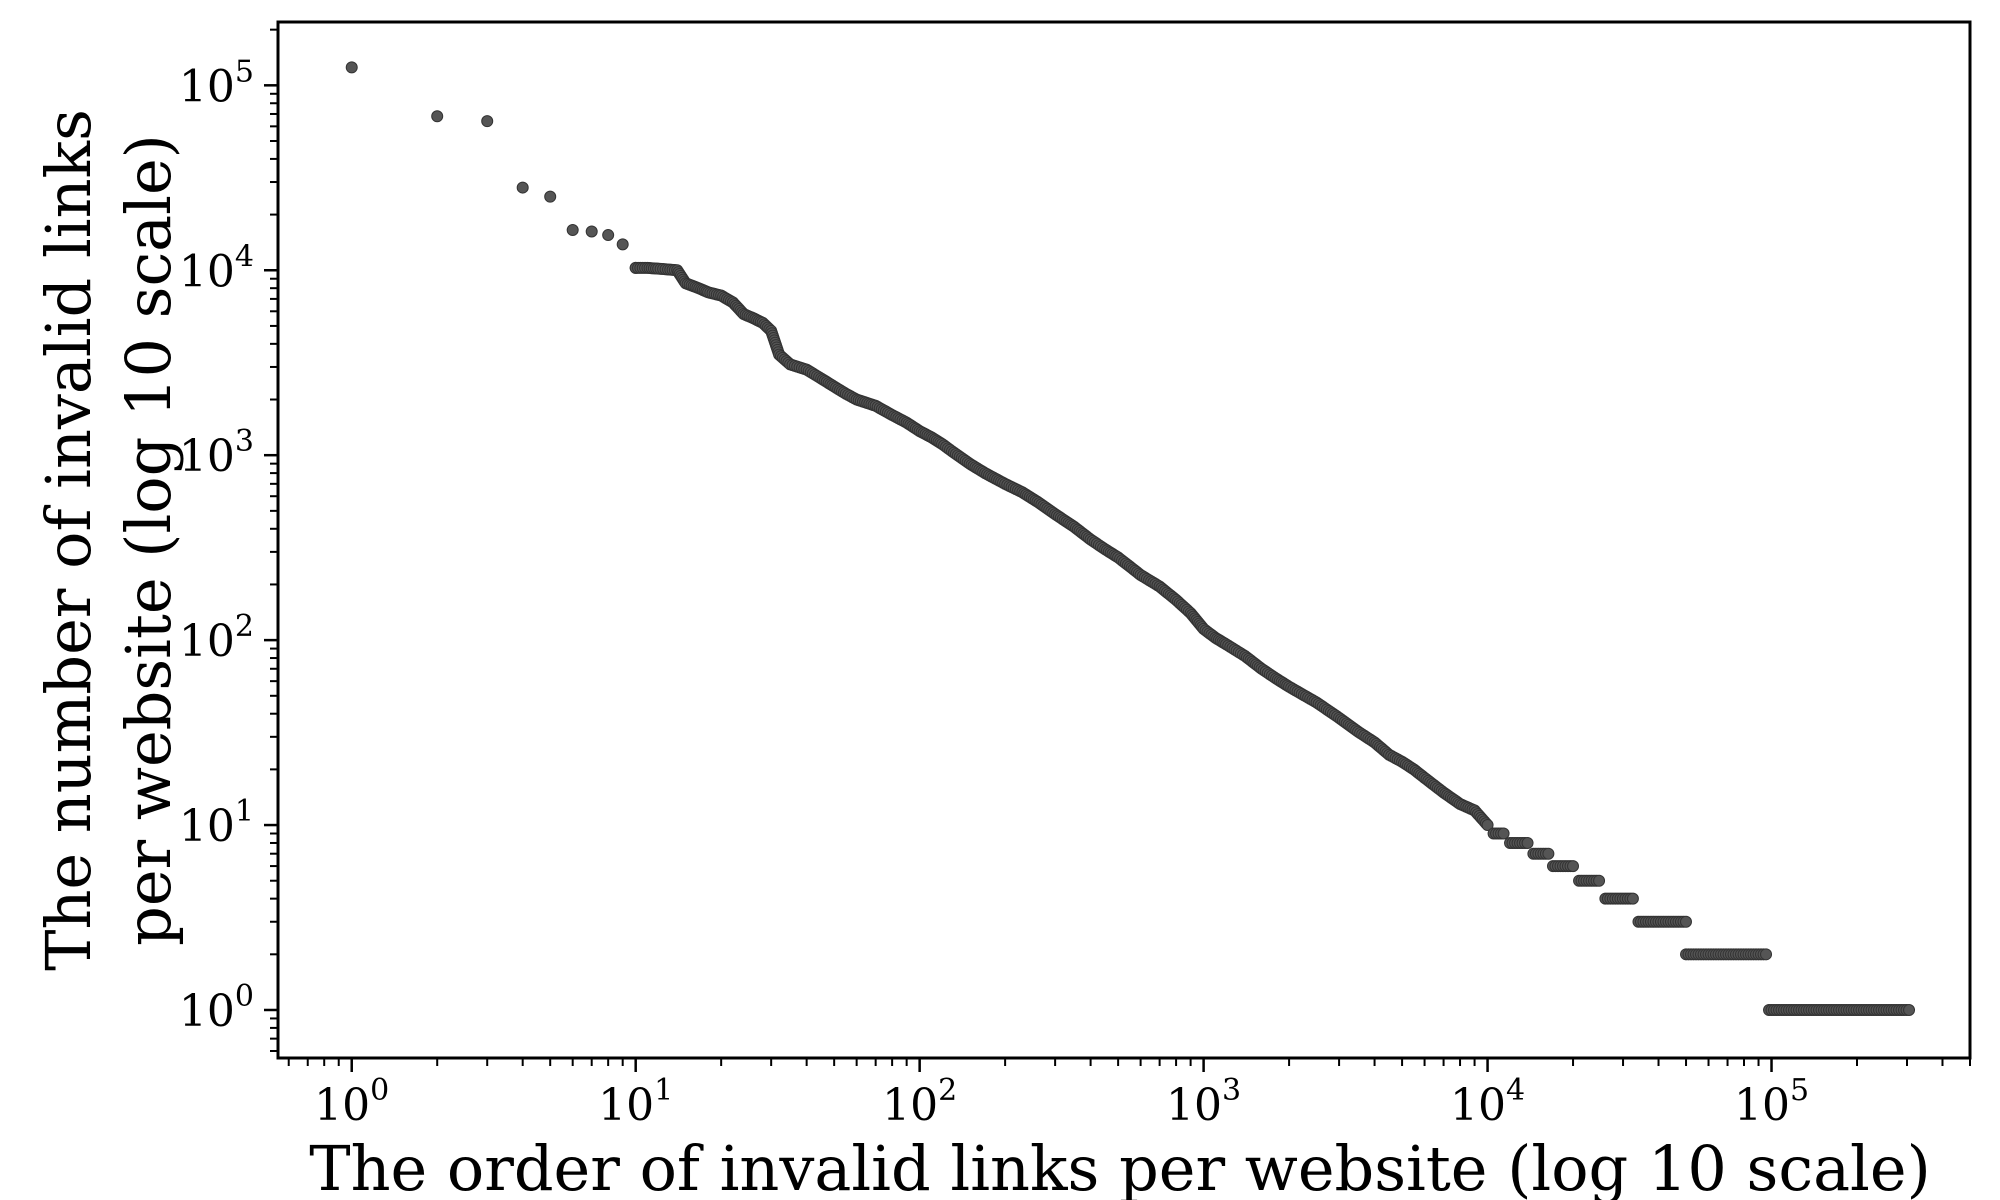 The image size is (2000, 1200). I want to click on x-tick-label-exponent: 4, so click(1515, 1090).